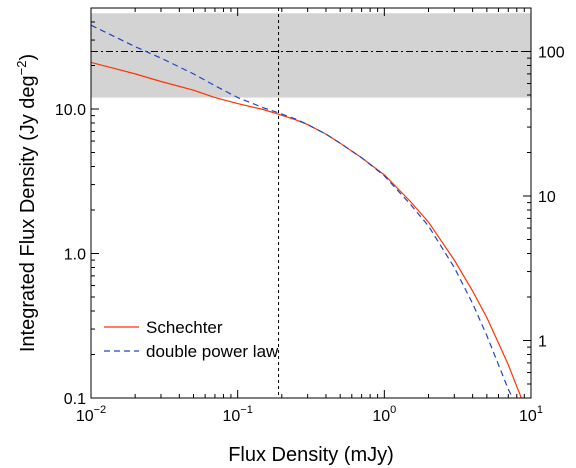 The image size is (576, 468). What do you see at coordinates (542, 341) in the screenshot?
I see `y2-tick-label: 1` at bounding box center [542, 341].